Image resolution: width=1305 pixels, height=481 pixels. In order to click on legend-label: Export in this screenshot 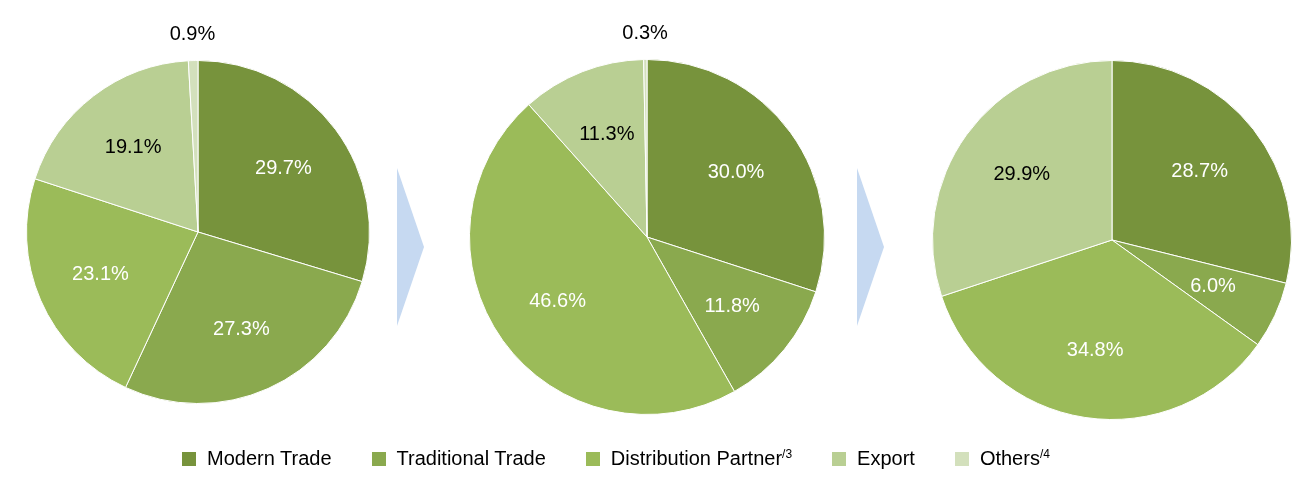, I will do `click(886, 458)`.